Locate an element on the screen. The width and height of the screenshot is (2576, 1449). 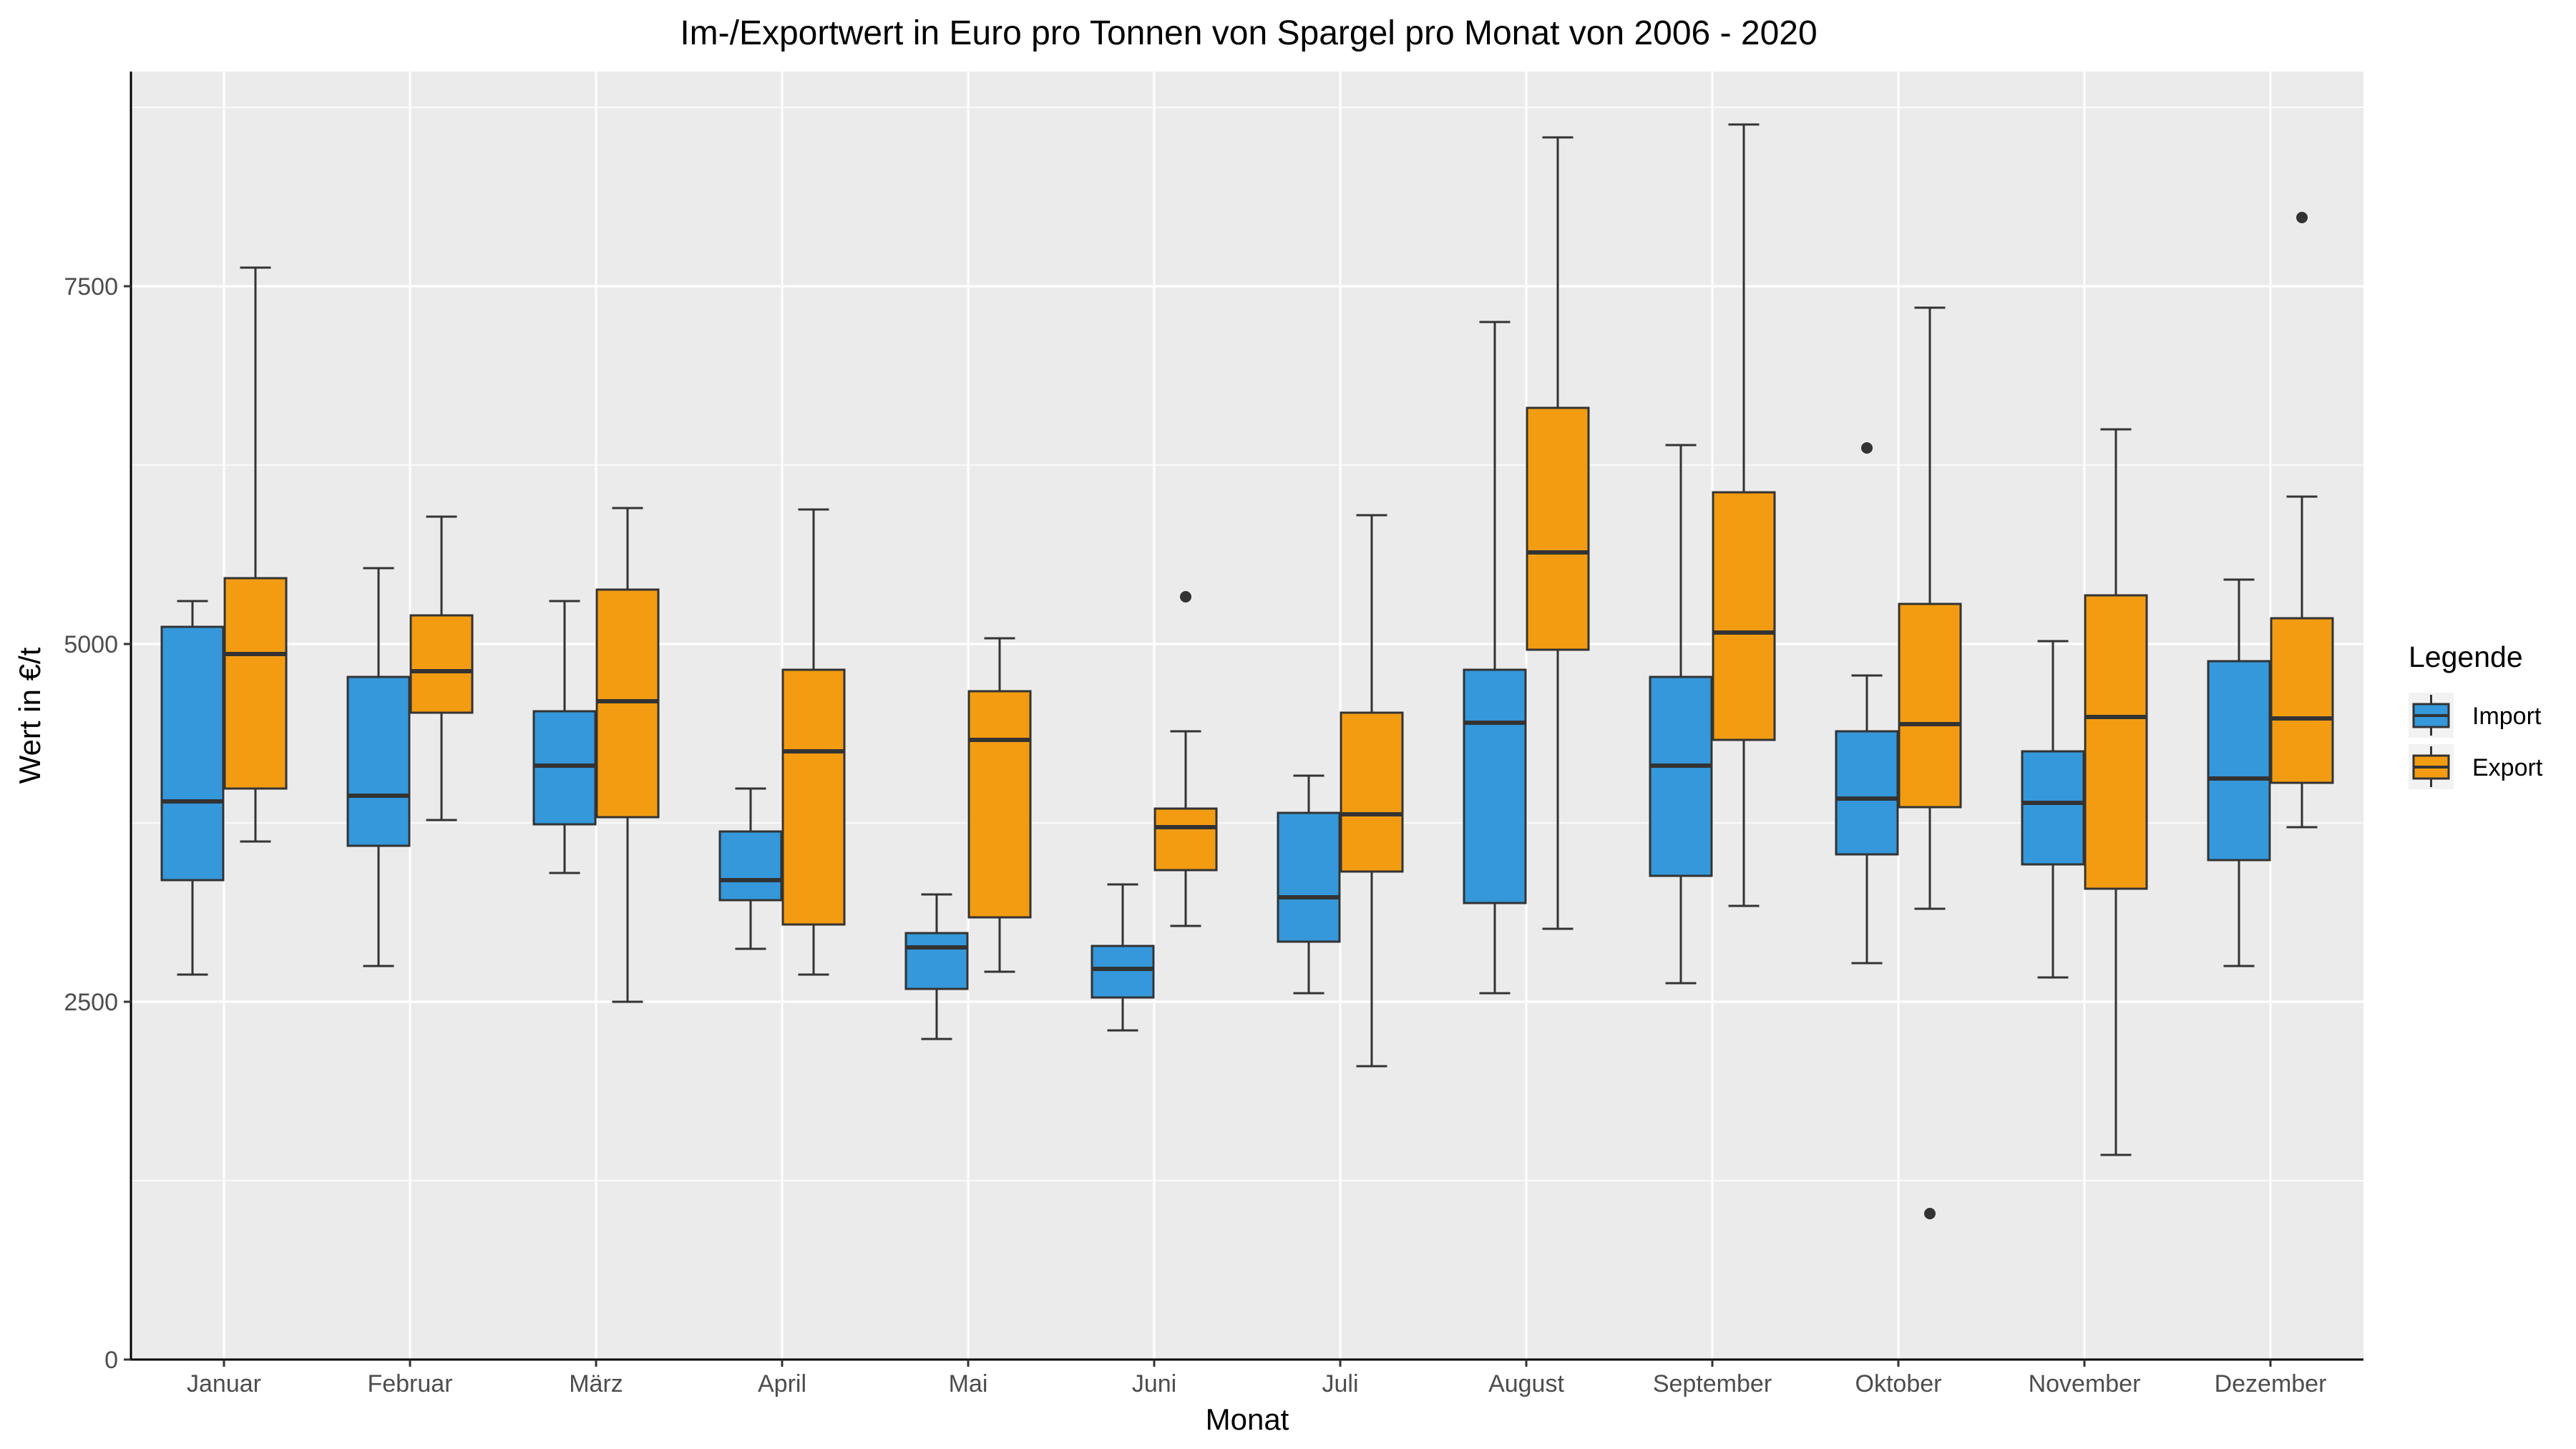
x-tick-label: Juni is located at coordinates (1154, 1383).